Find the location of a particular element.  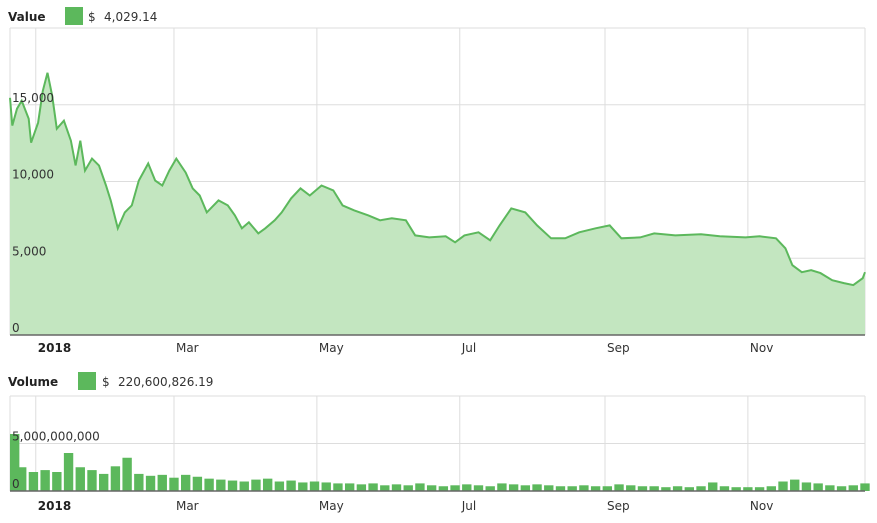

legend-value: 220,600,826.19 is located at coordinates (165, 382).